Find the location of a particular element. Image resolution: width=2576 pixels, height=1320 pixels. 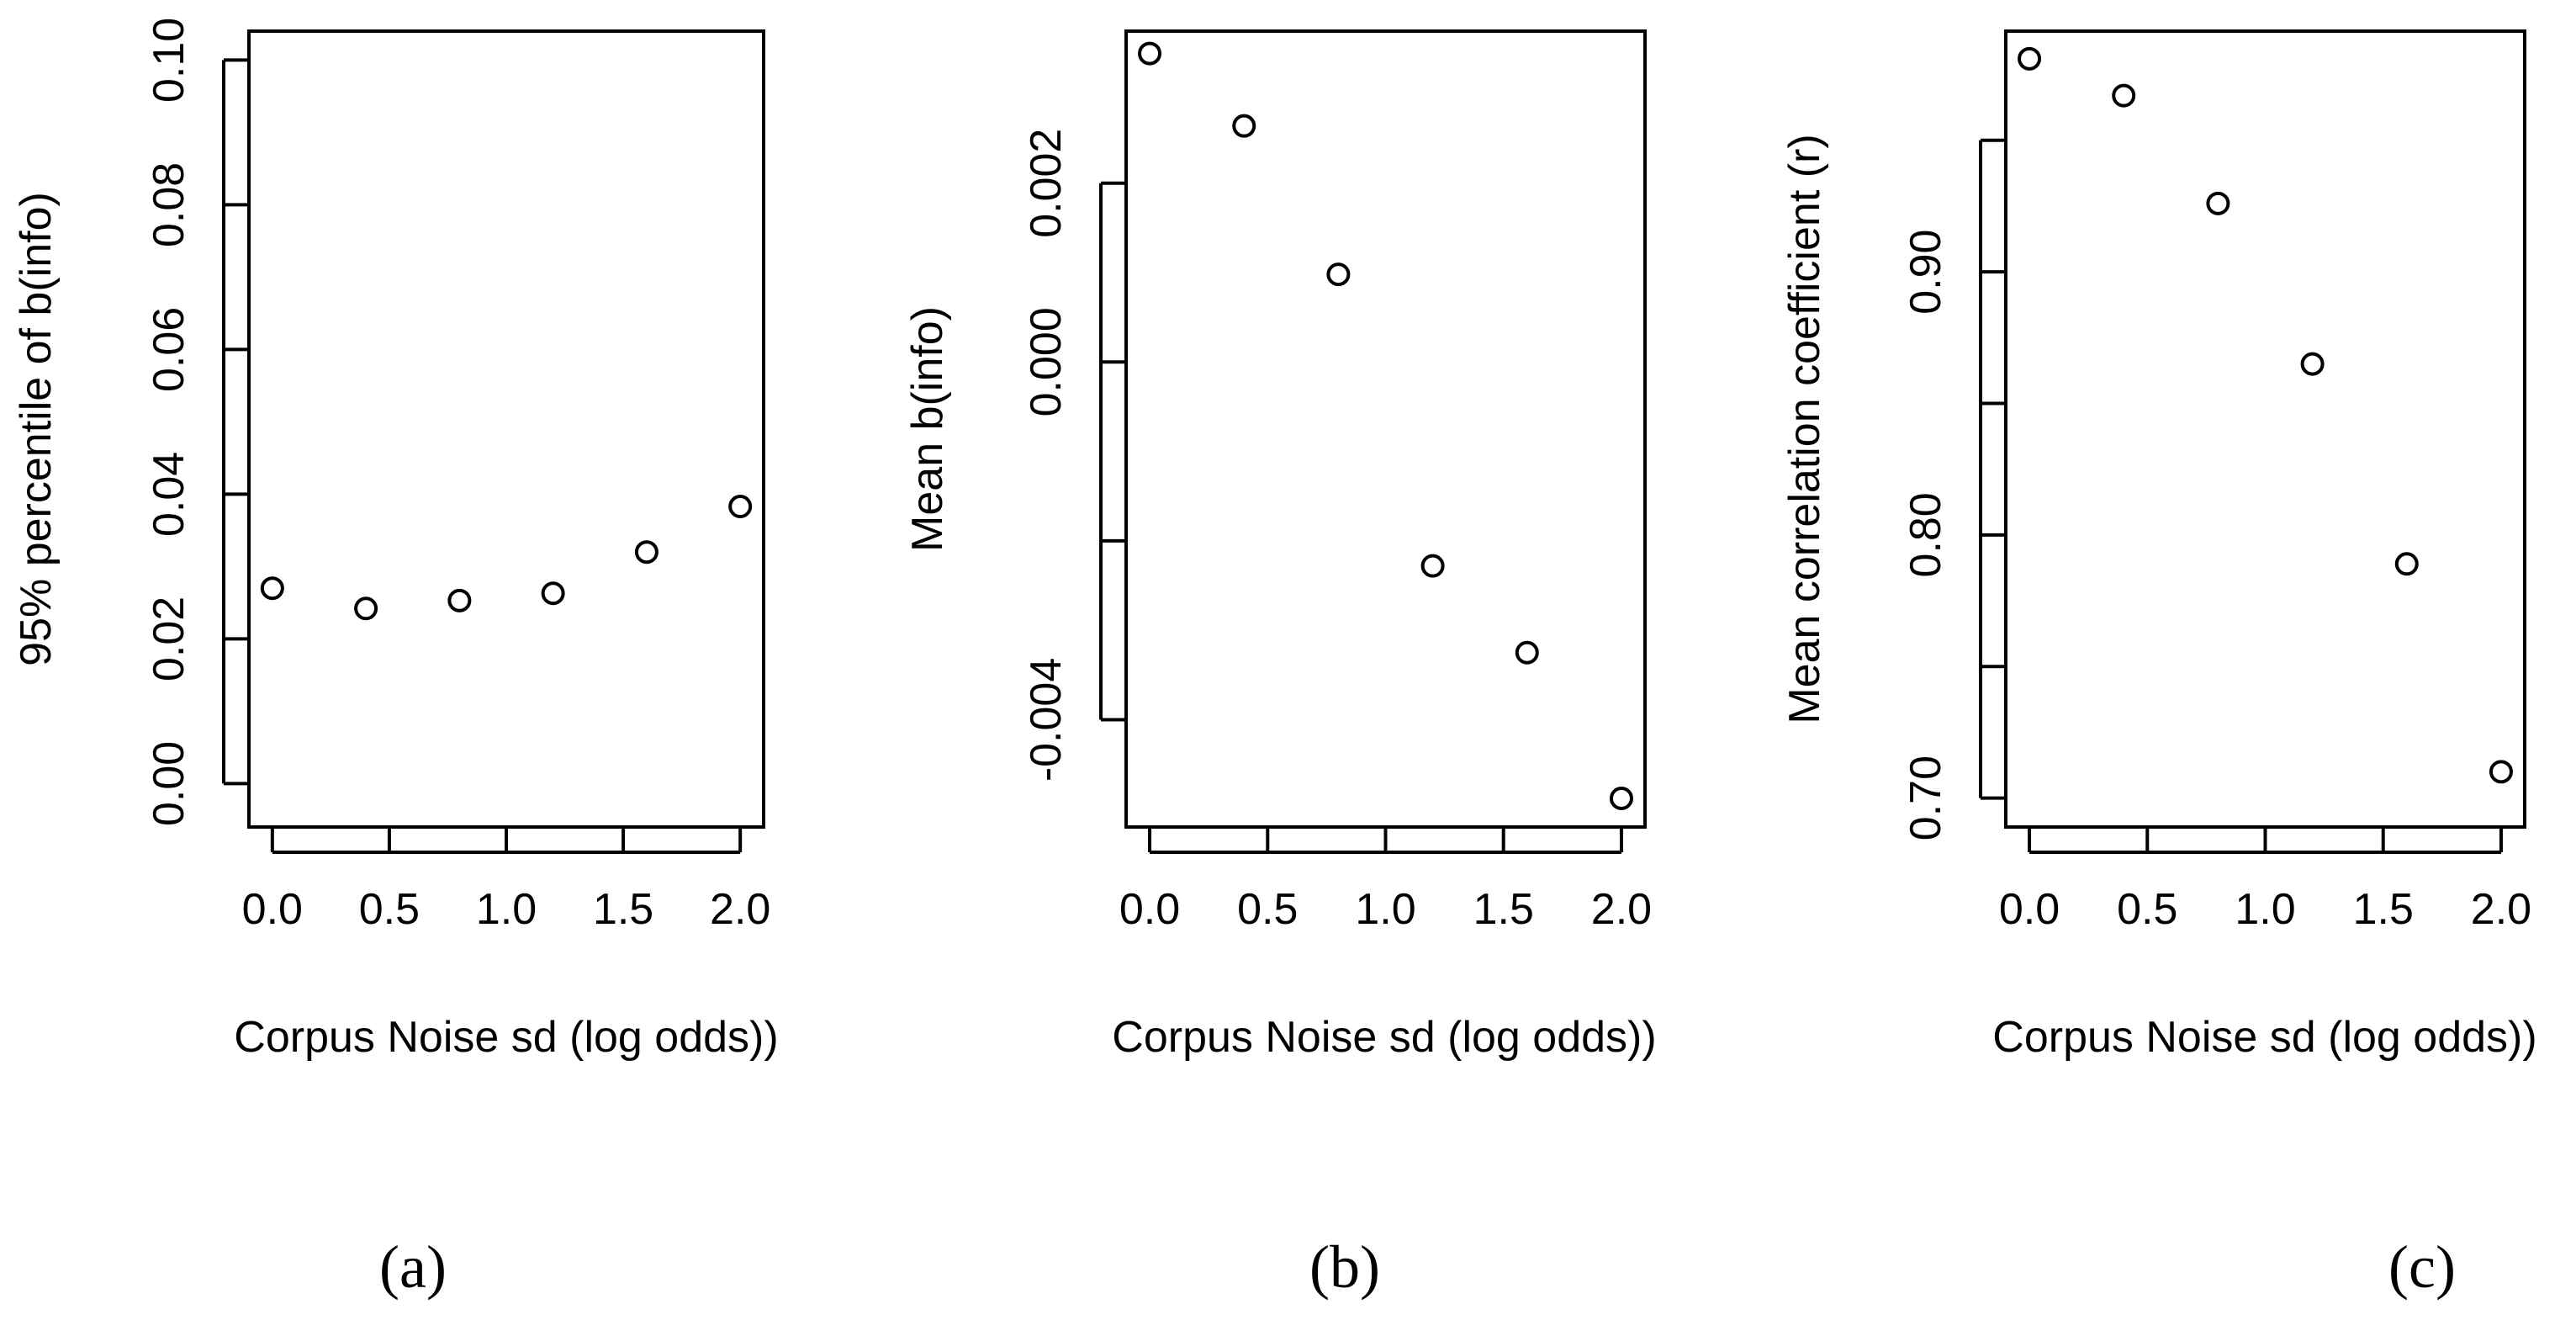

panel-label: (b) is located at coordinates (1344, 1267).